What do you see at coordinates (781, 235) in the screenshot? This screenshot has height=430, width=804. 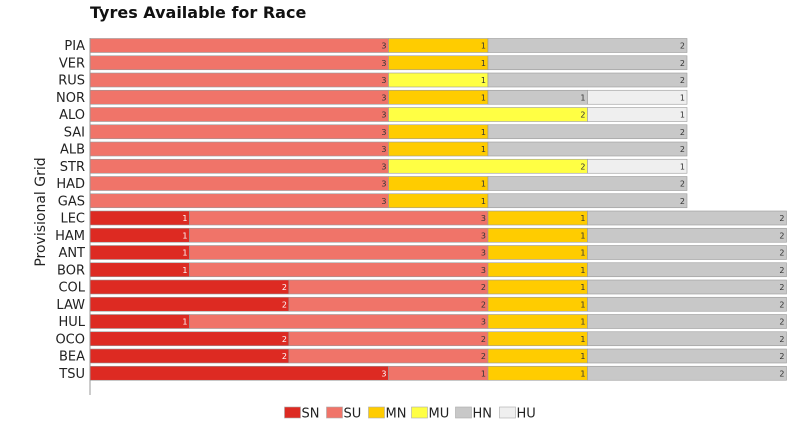 I see `data-label-ham-hn: 2` at bounding box center [781, 235].